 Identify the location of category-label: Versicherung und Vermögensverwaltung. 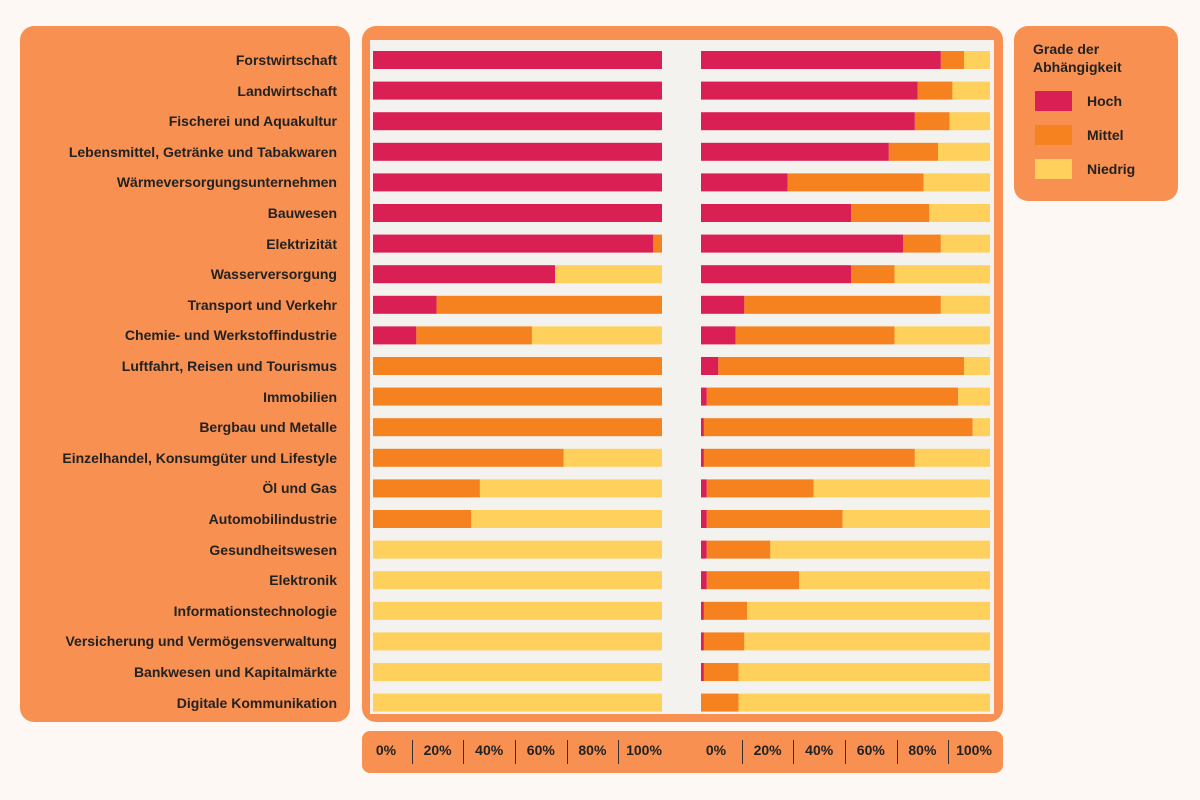
(201, 641).